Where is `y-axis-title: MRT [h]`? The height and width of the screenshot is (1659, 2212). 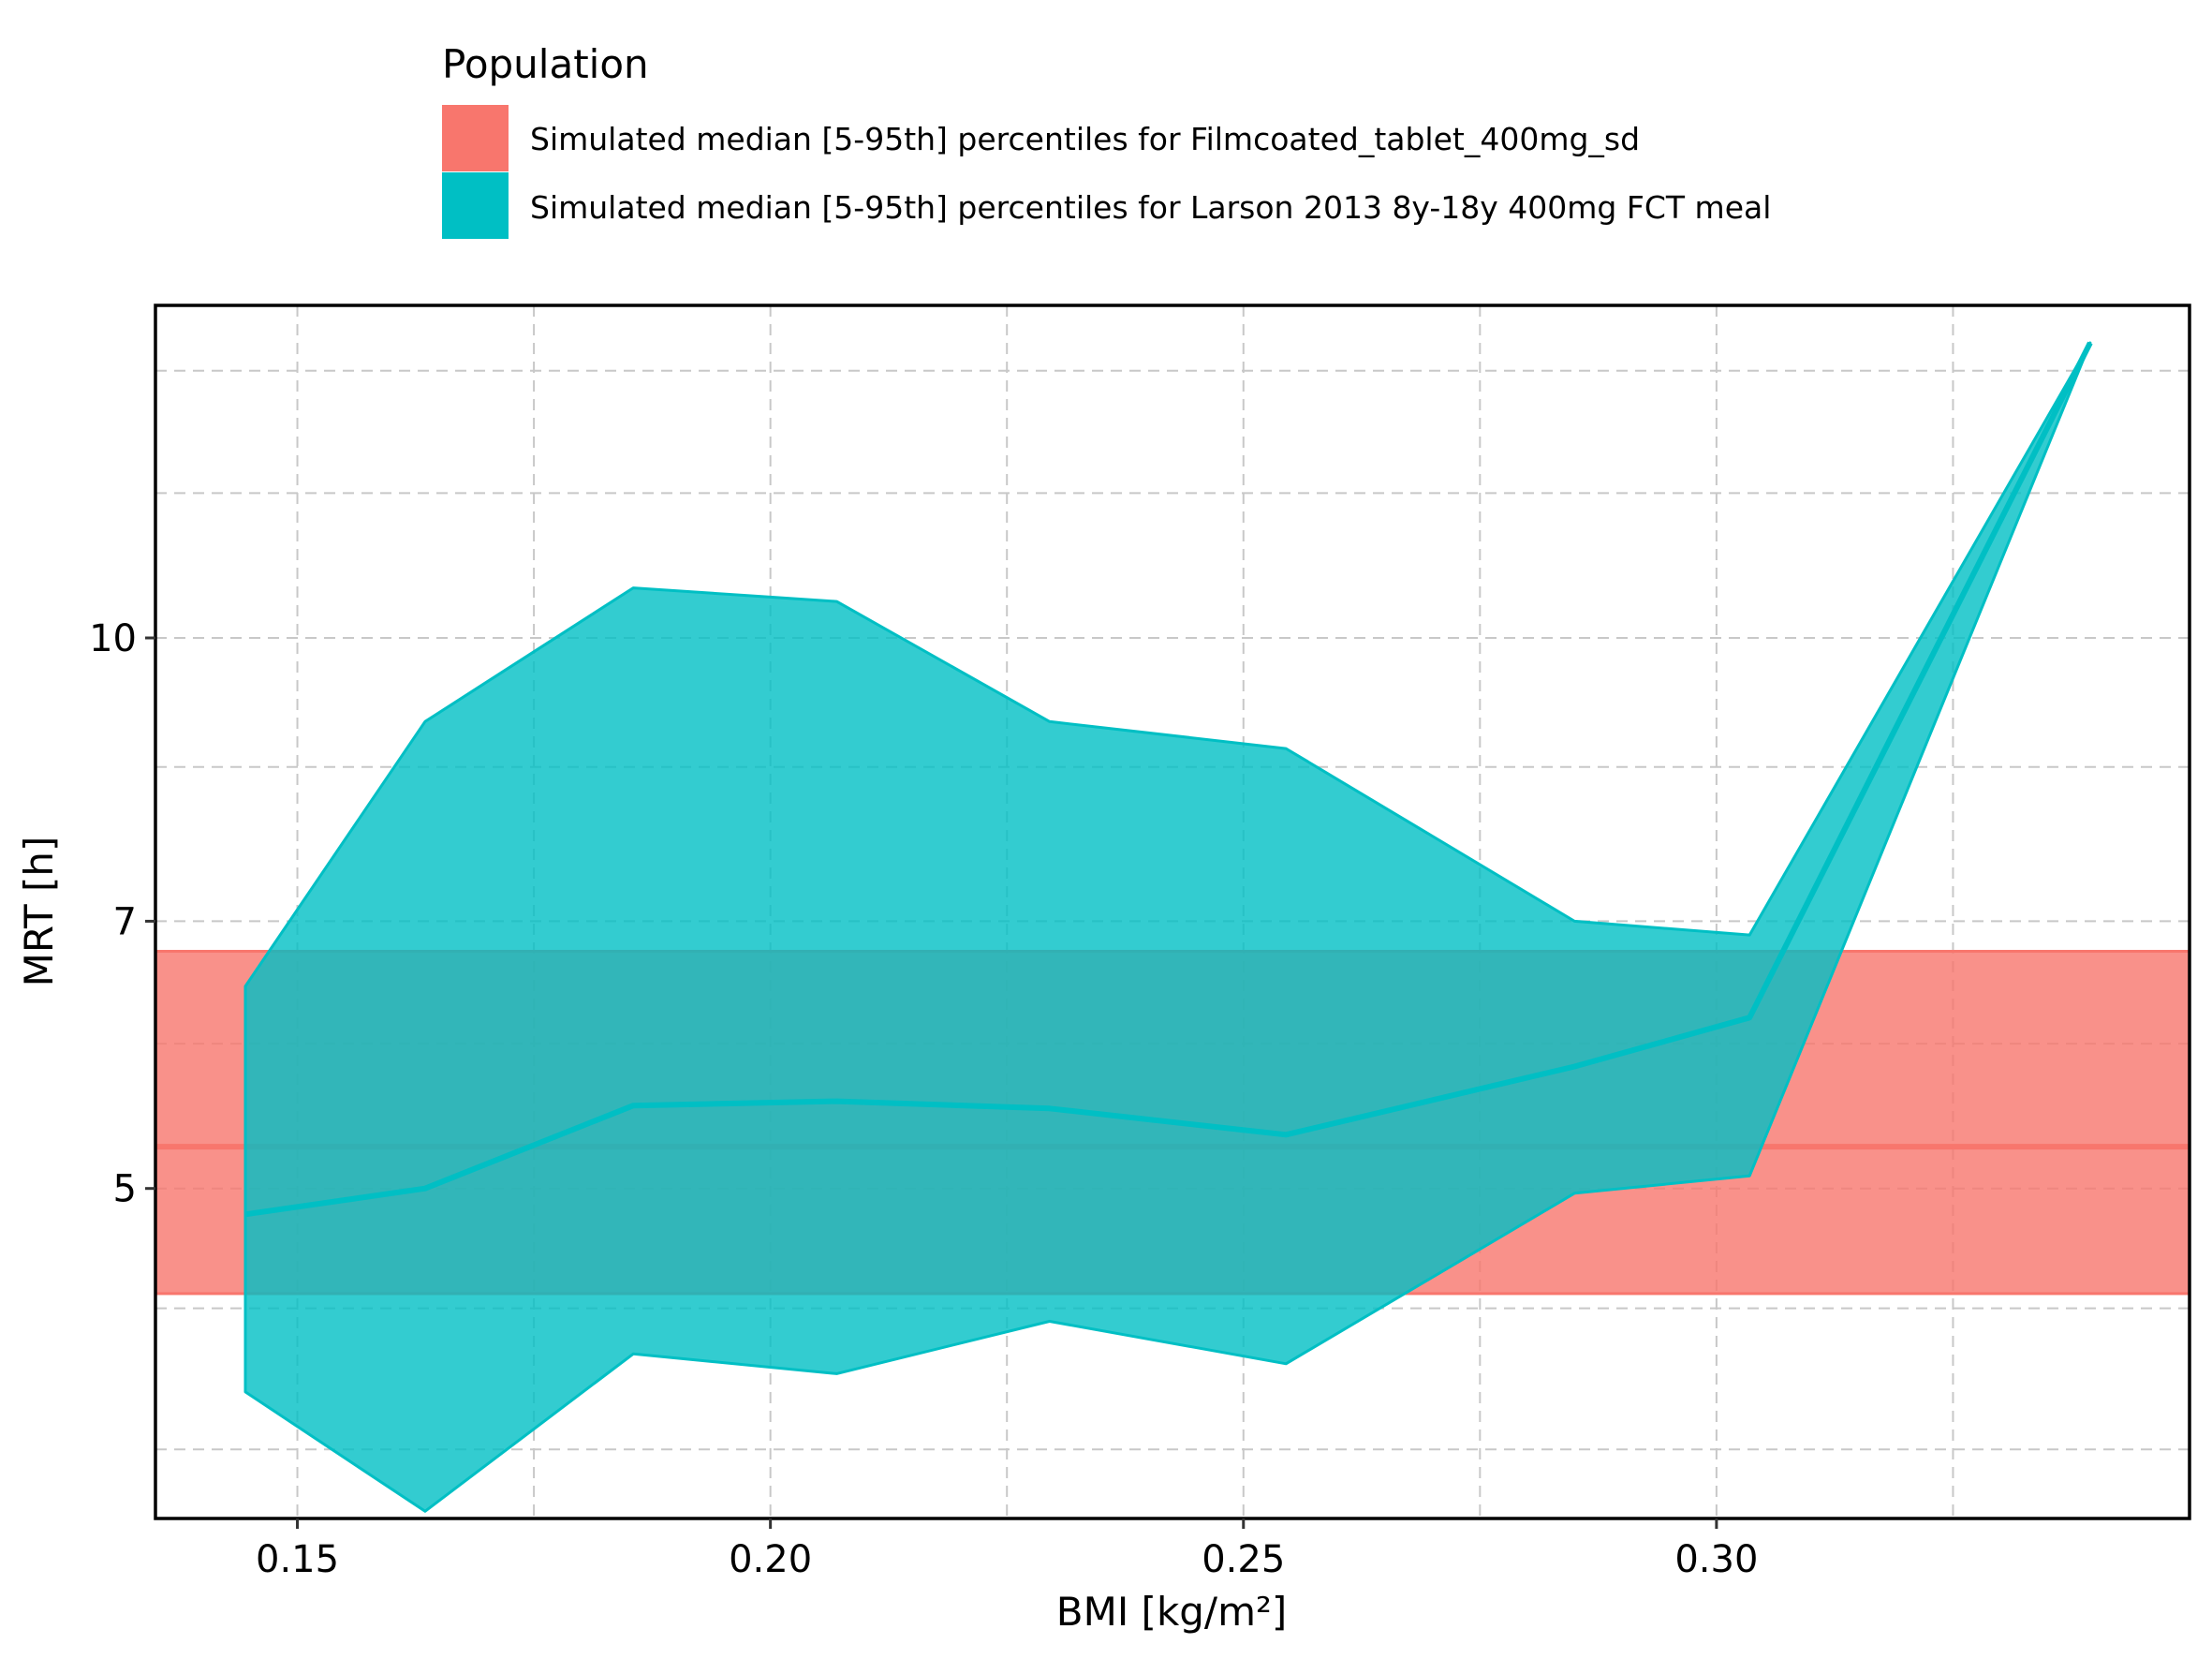
y-axis-title: MRT [h] is located at coordinates (39, 912).